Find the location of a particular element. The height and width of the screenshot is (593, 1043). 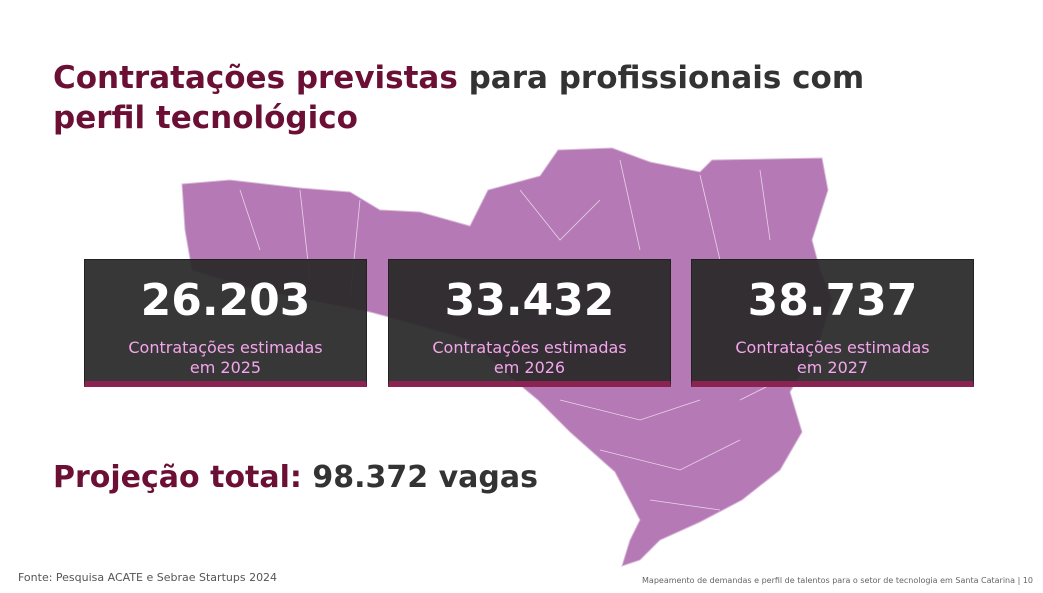

stat-card: 33.432 Contratações estimadas em 2026 is located at coordinates (529, 323).